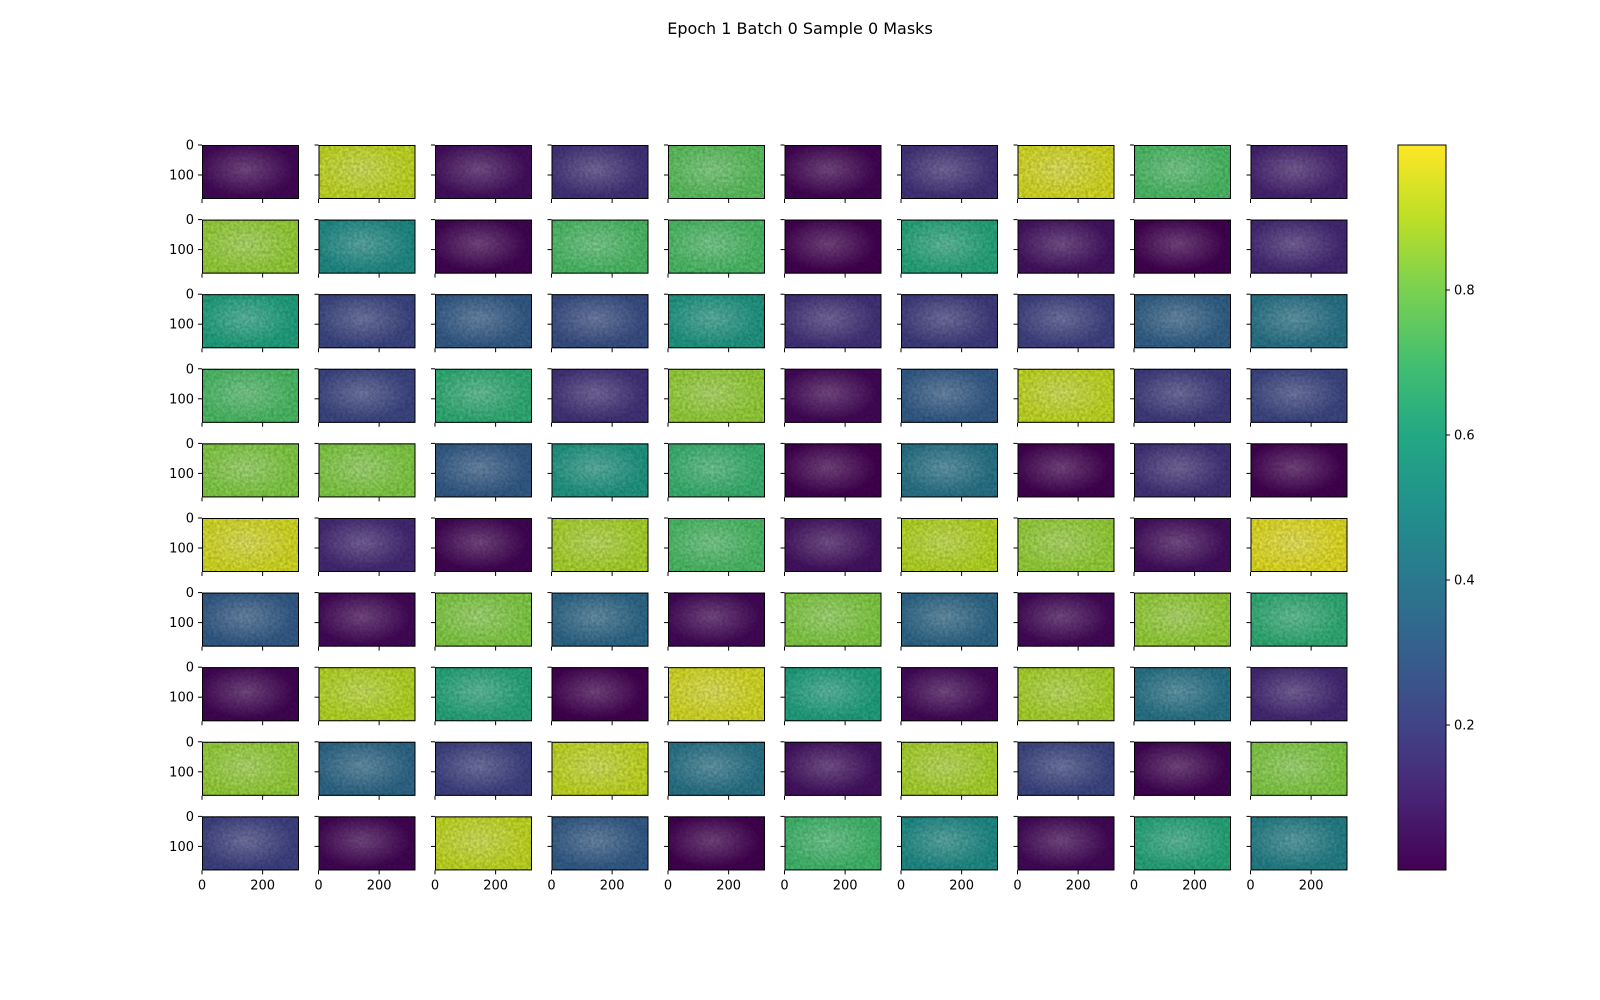 This screenshot has width=1600, height=1000. What do you see at coordinates (1297, 546) in the screenshot?
I see `mask-panel-r6-c10` at bounding box center [1297, 546].